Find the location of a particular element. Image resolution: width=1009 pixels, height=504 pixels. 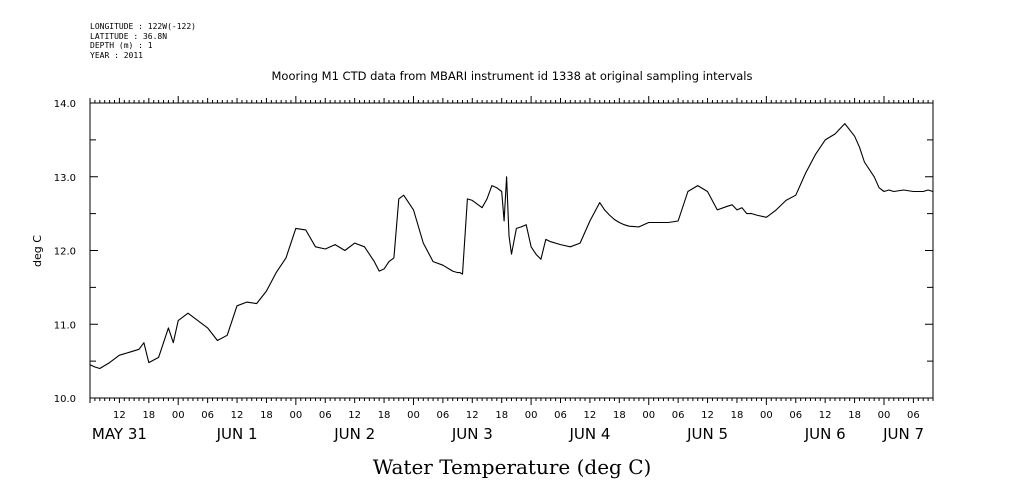

x-day-label: MAY 31 is located at coordinates (119, 434).